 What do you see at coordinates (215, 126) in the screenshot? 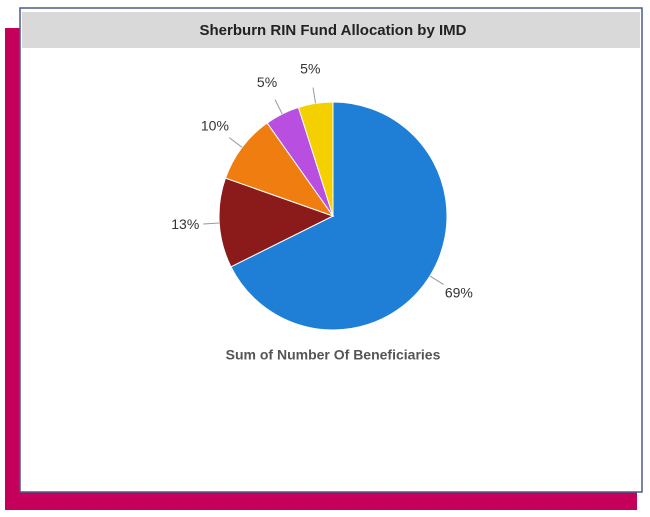
I see `data-label: 10%` at bounding box center [215, 126].